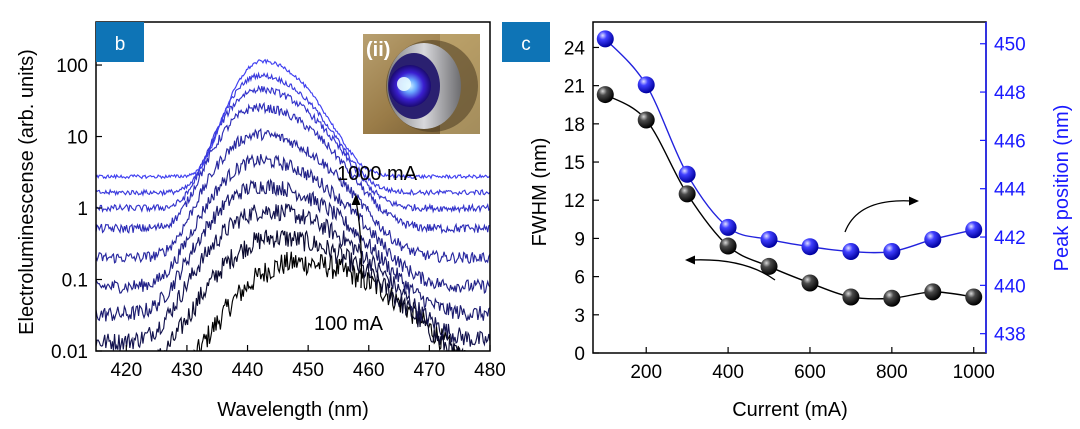 The width and height of the screenshot is (1080, 429). What do you see at coordinates (76, 209) in the screenshot?
I see `y-axis-b: 0.01 0.1 1 10 100` at bounding box center [76, 209].